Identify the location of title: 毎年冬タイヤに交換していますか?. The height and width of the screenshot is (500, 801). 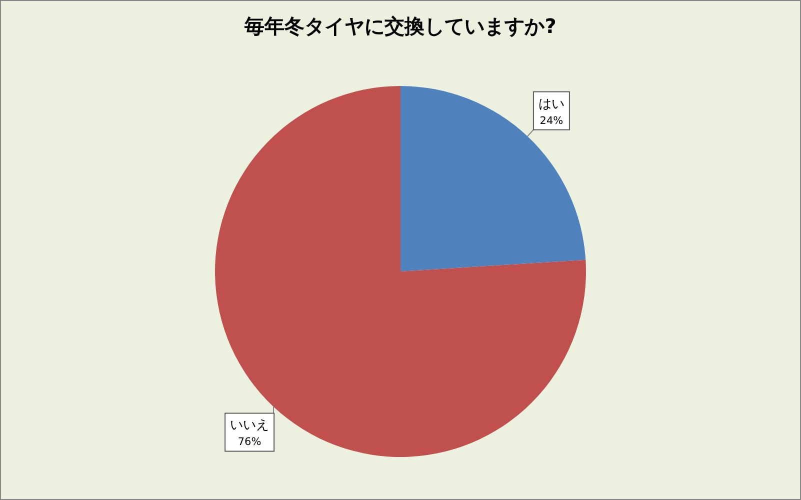
(400, 26).